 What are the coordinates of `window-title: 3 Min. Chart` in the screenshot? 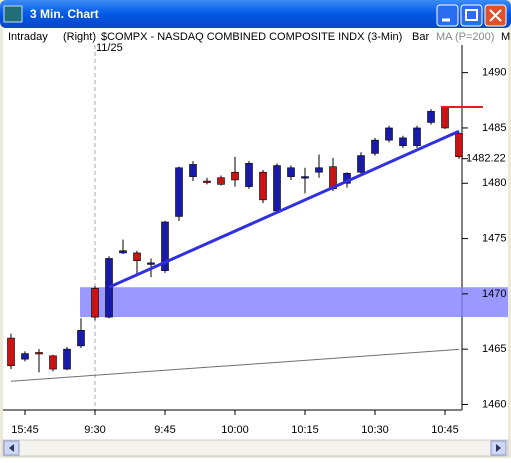 It's located at (64, 14).